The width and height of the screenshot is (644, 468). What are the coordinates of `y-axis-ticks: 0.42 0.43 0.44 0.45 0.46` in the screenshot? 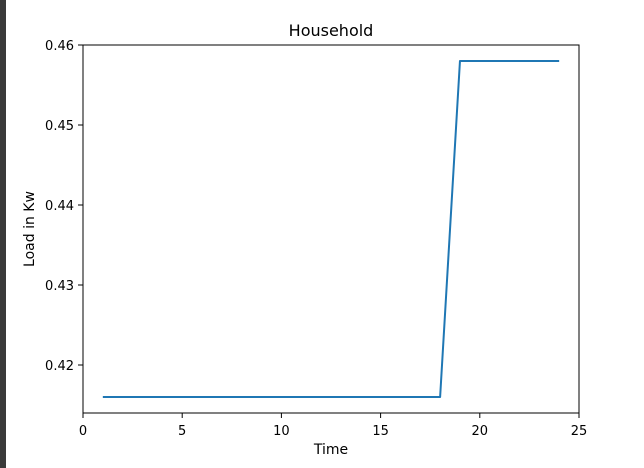 It's located at (64, 206).